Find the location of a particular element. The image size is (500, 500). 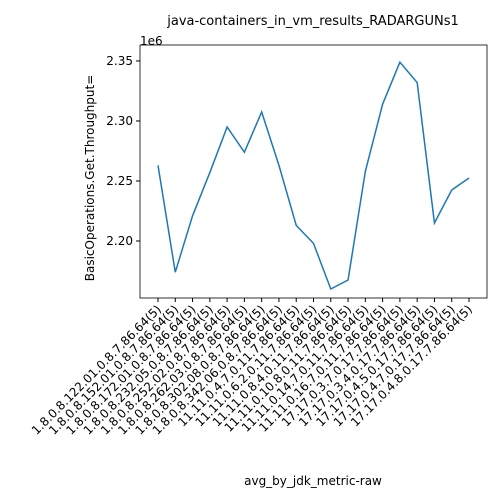

y-tick-label: 2.30 is located at coordinates (119, 121).